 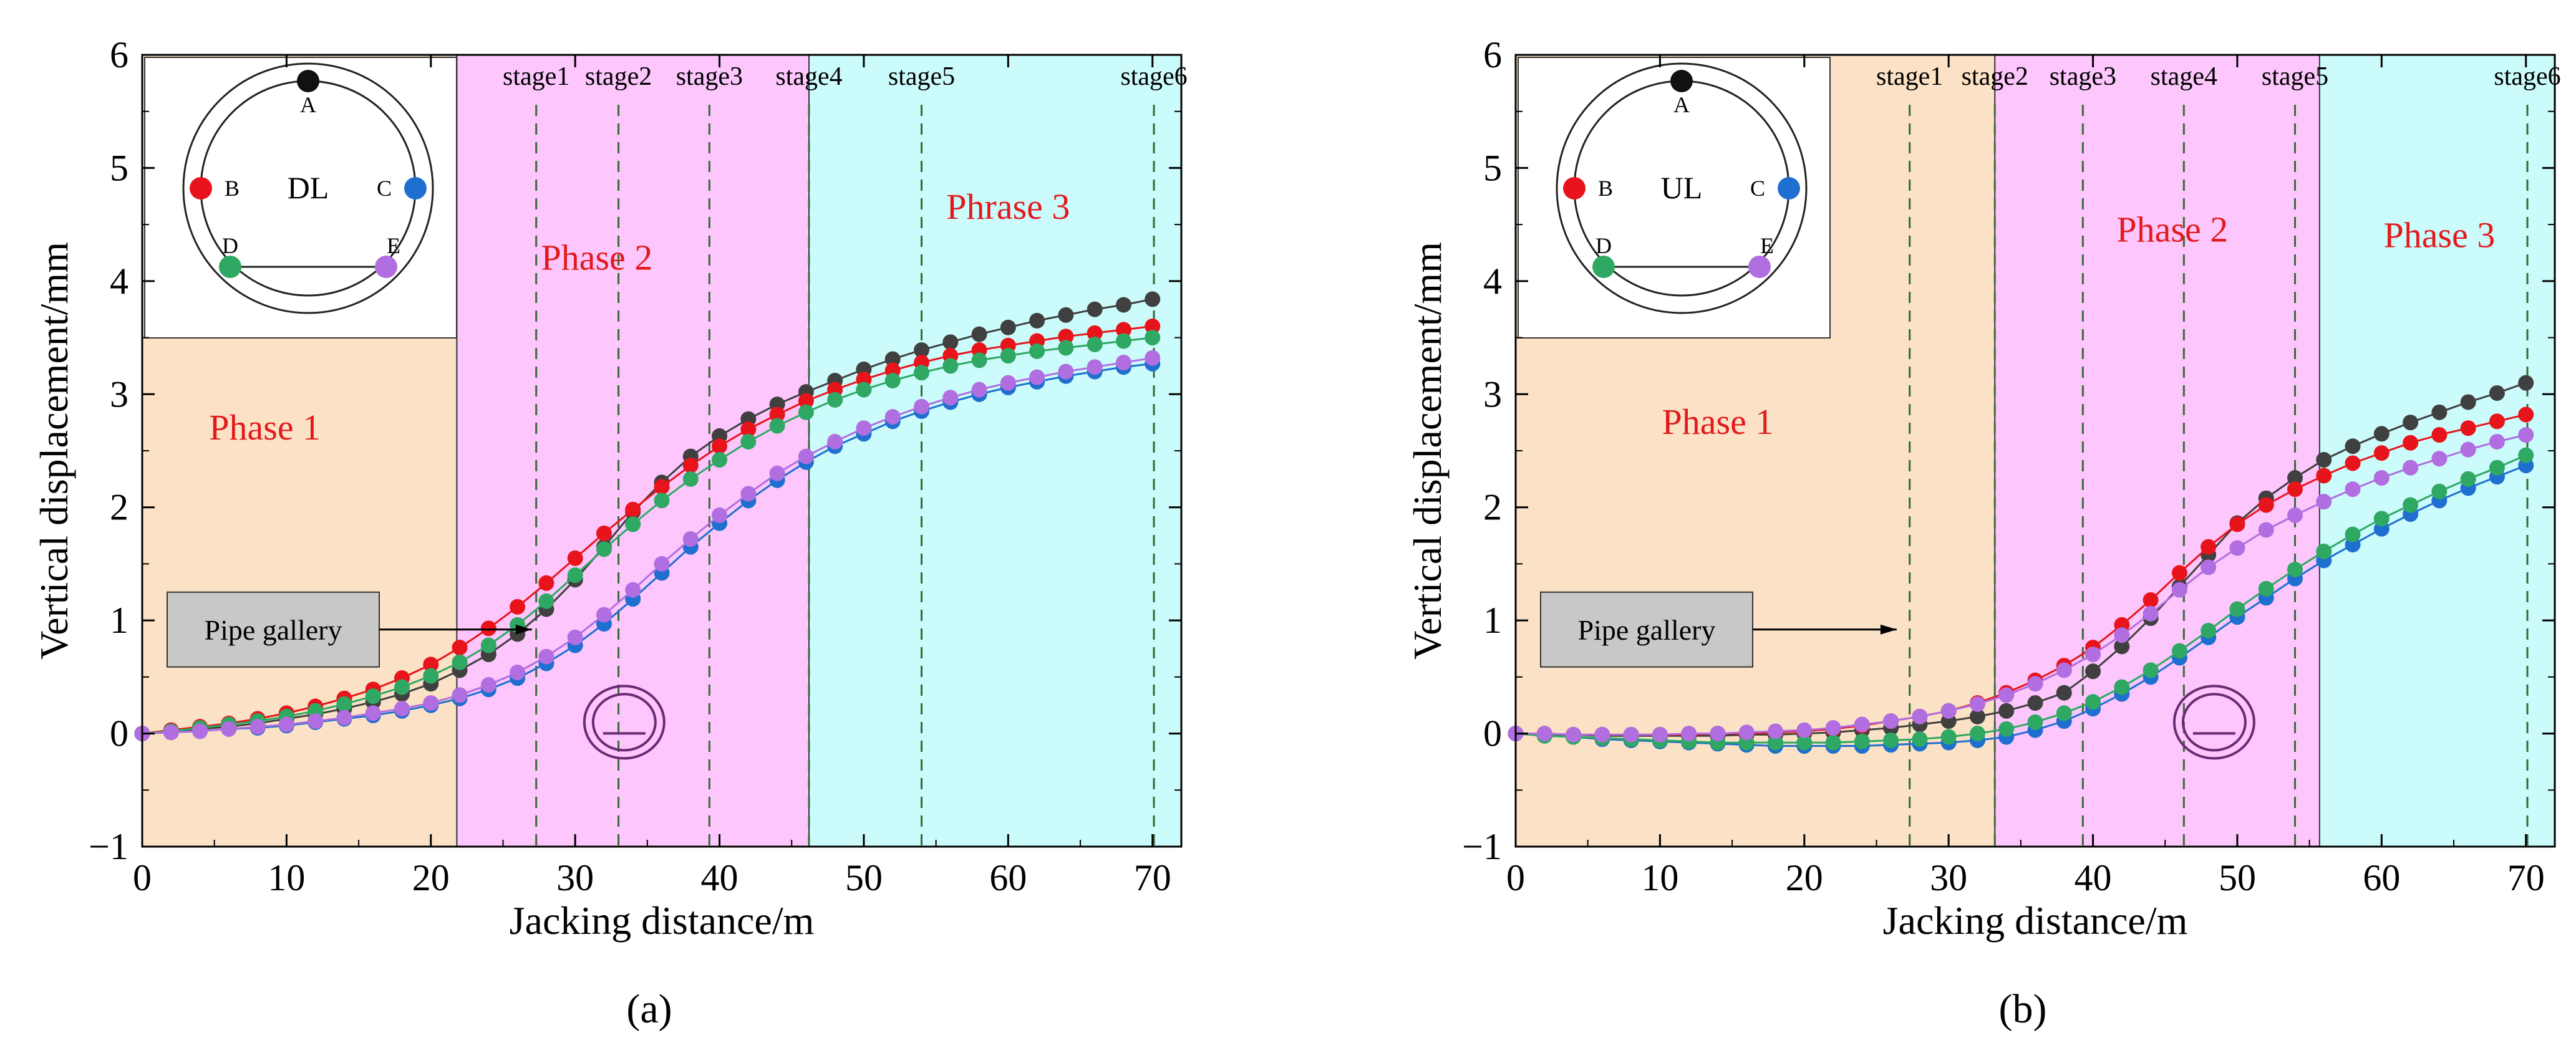 What do you see at coordinates (142, 877) in the screenshot?
I see `x-tick-label: 0` at bounding box center [142, 877].